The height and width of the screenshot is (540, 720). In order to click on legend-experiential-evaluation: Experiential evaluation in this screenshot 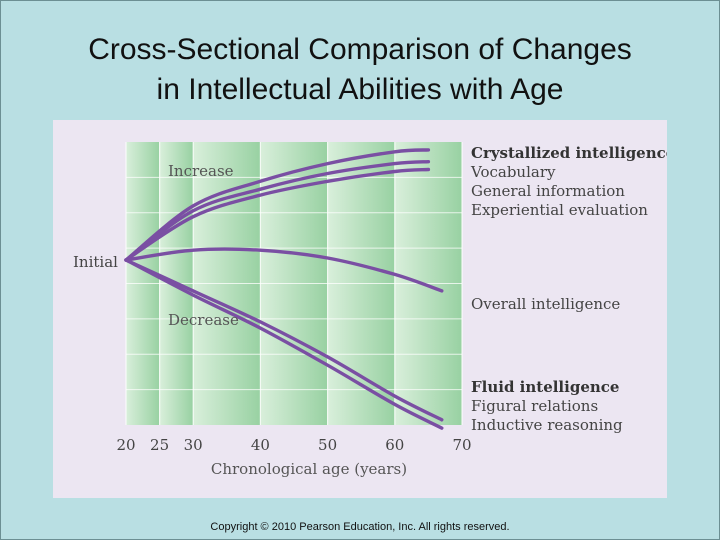, I will do `click(559, 210)`.